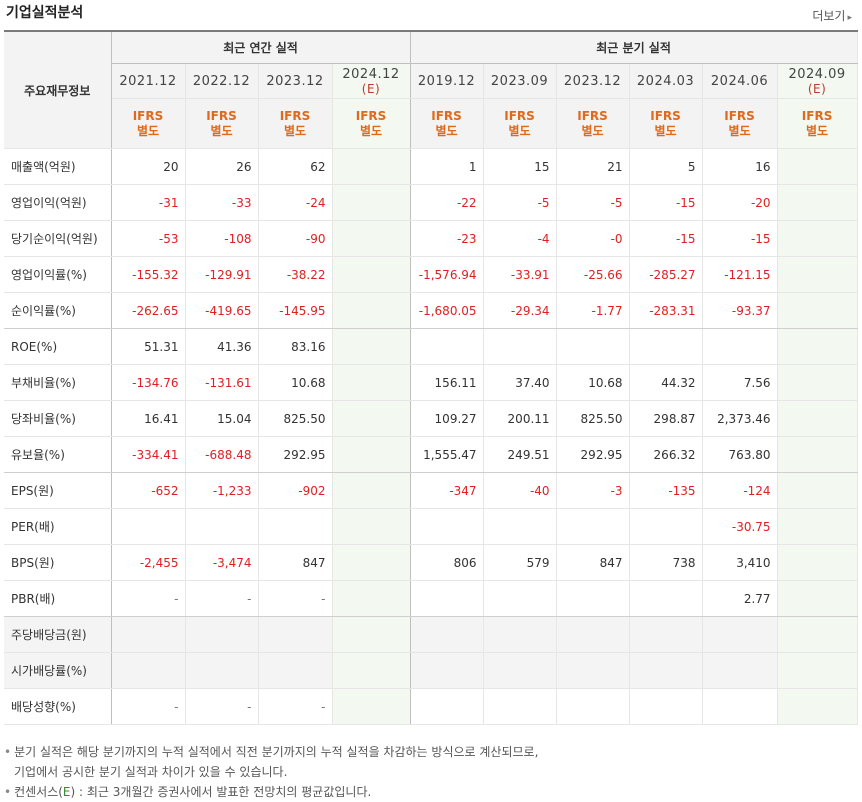 Image resolution: width=862 pixels, height=802 pixels. I want to click on row-label: 당좌비율(%), so click(58, 418).